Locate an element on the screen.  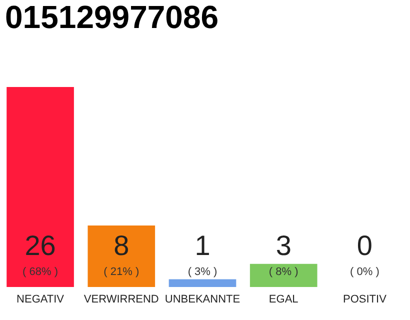
x-tick-label: NEGATIV is located at coordinates (40, 300).